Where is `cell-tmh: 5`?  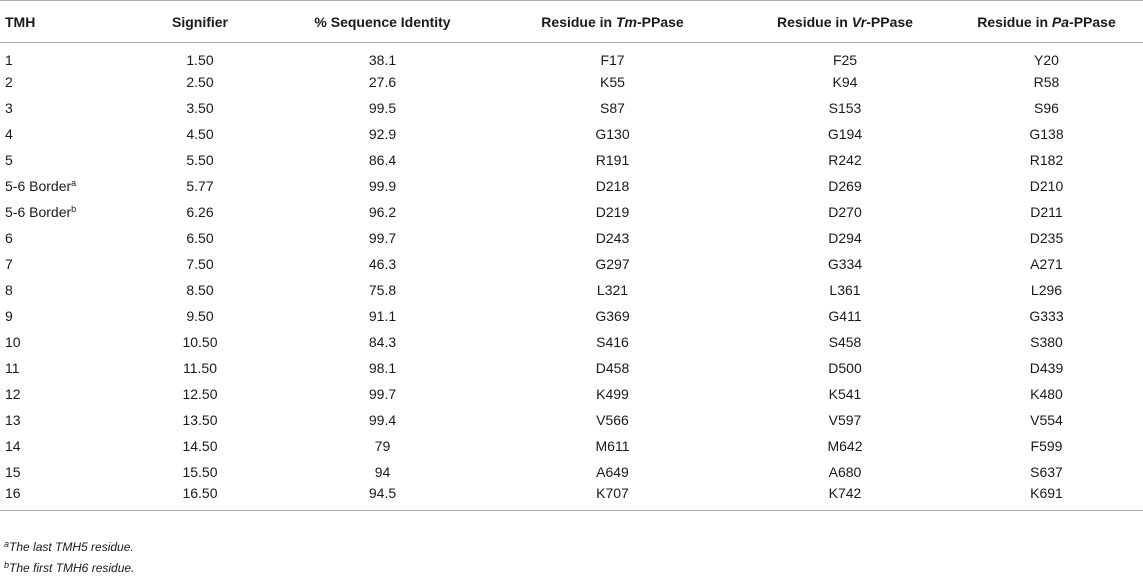 cell-tmh: 5 is located at coordinates (60, 160).